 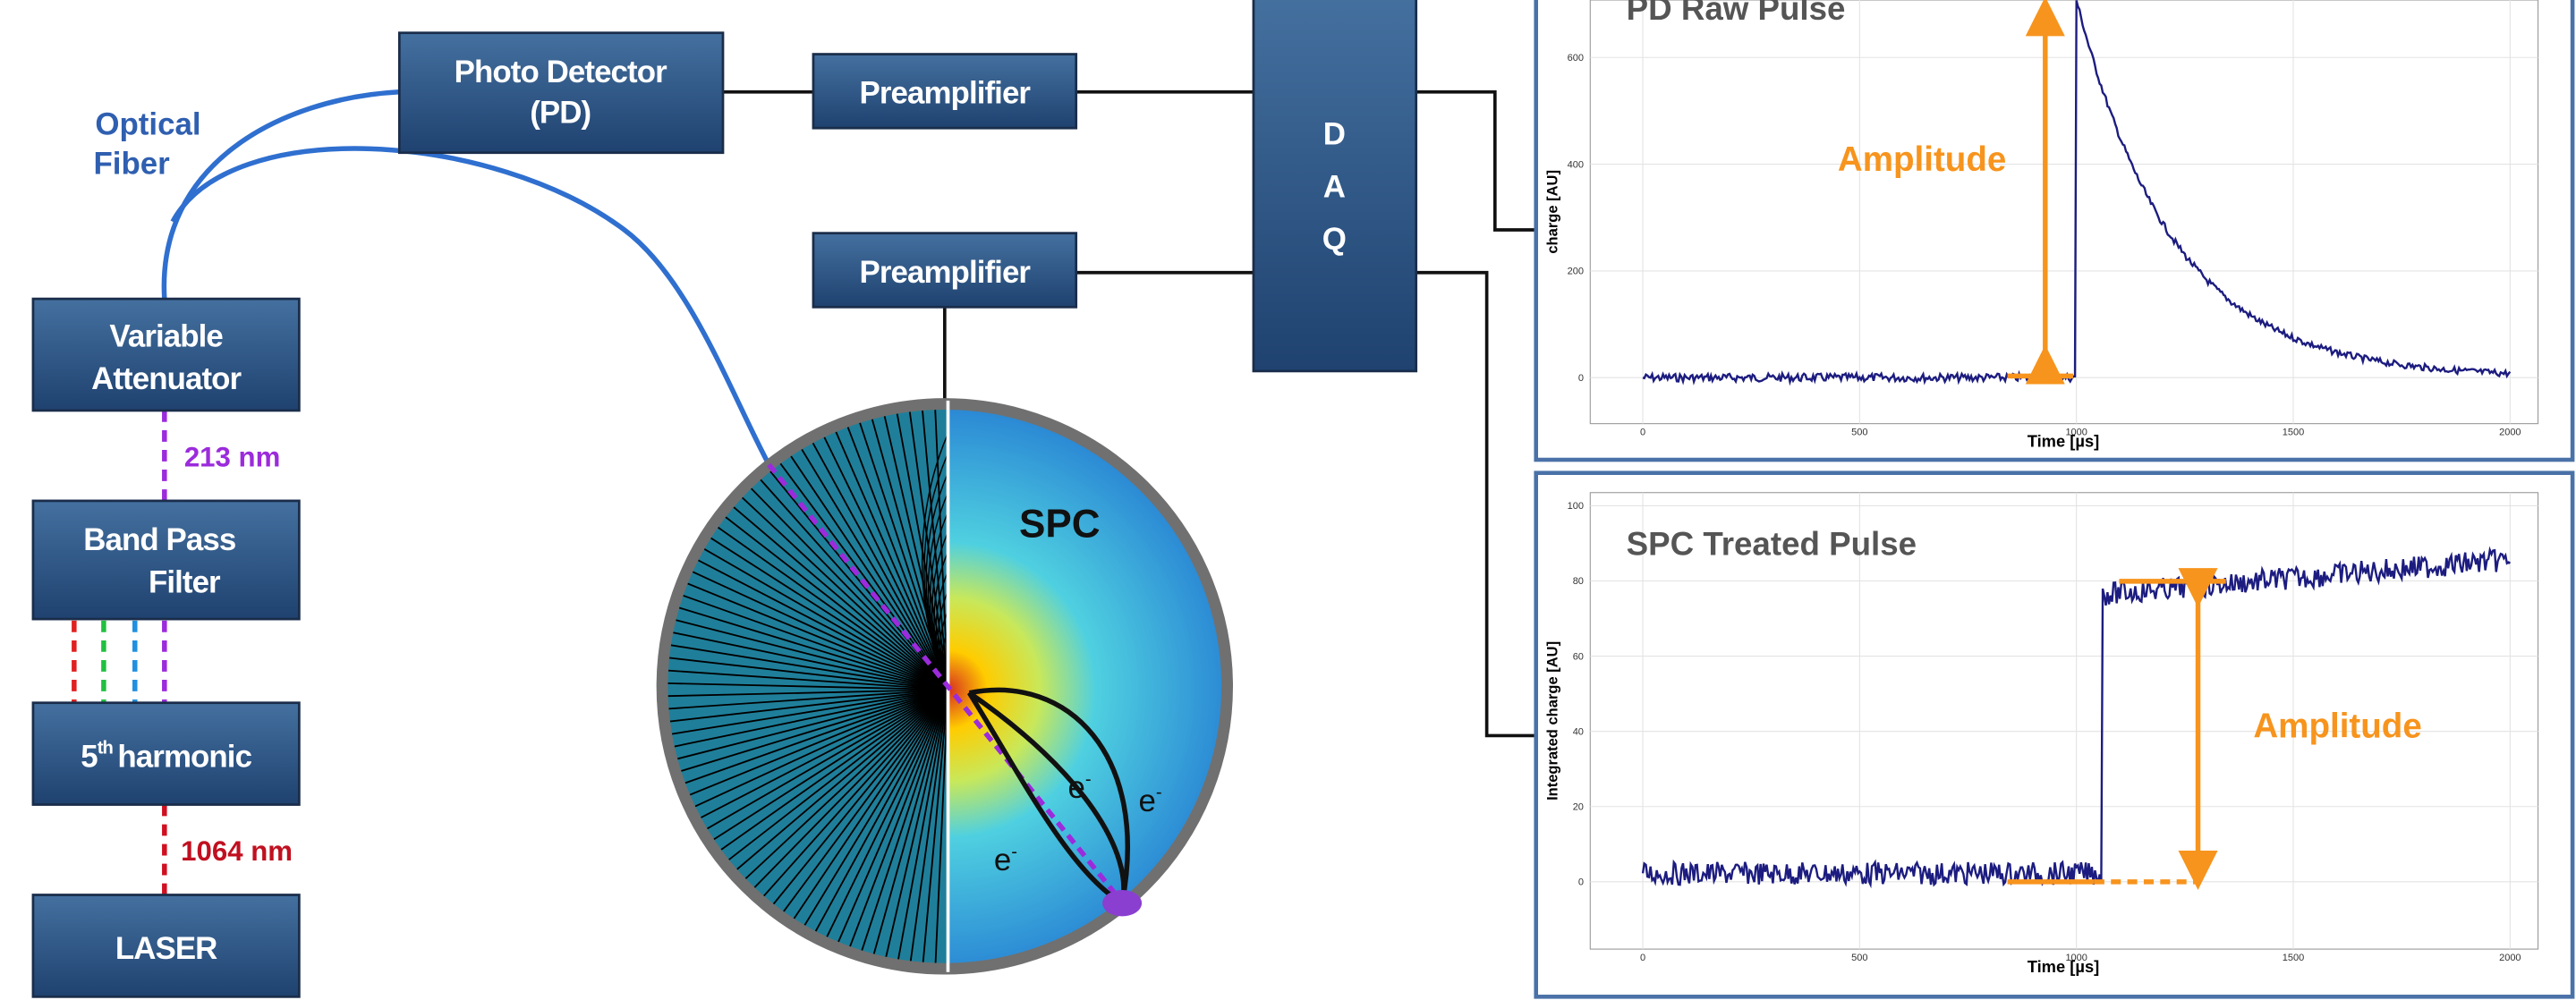 What do you see at coordinates (561, 72) in the screenshot?
I see `box-label: Photo Detector` at bounding box center [561, 72].